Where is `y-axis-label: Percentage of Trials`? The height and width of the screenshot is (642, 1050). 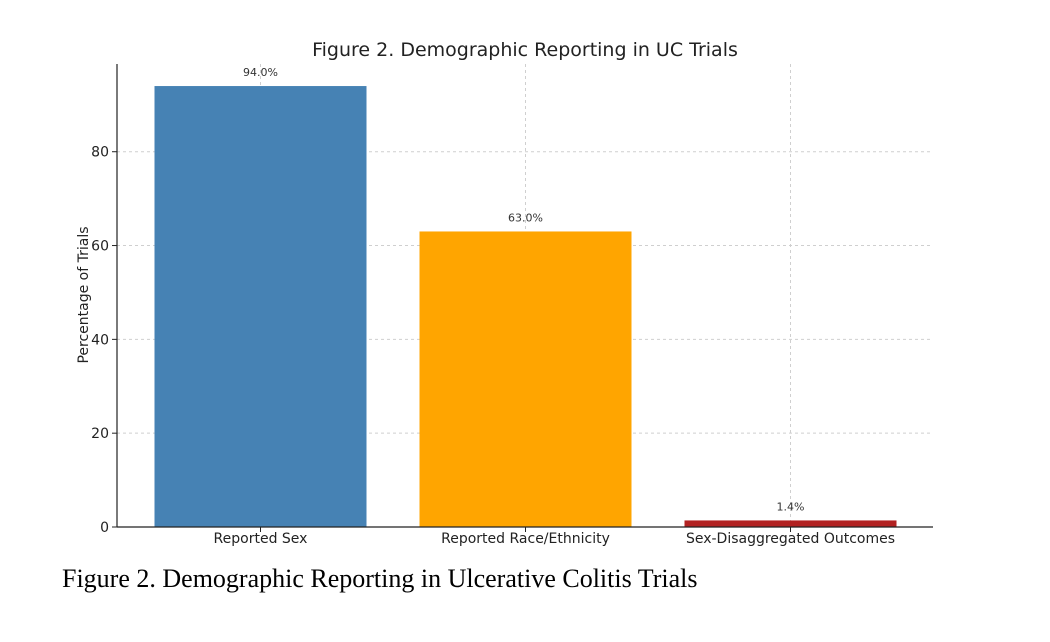
y-axis-label: Percentage of Trials is located at coordinates (84, 294).